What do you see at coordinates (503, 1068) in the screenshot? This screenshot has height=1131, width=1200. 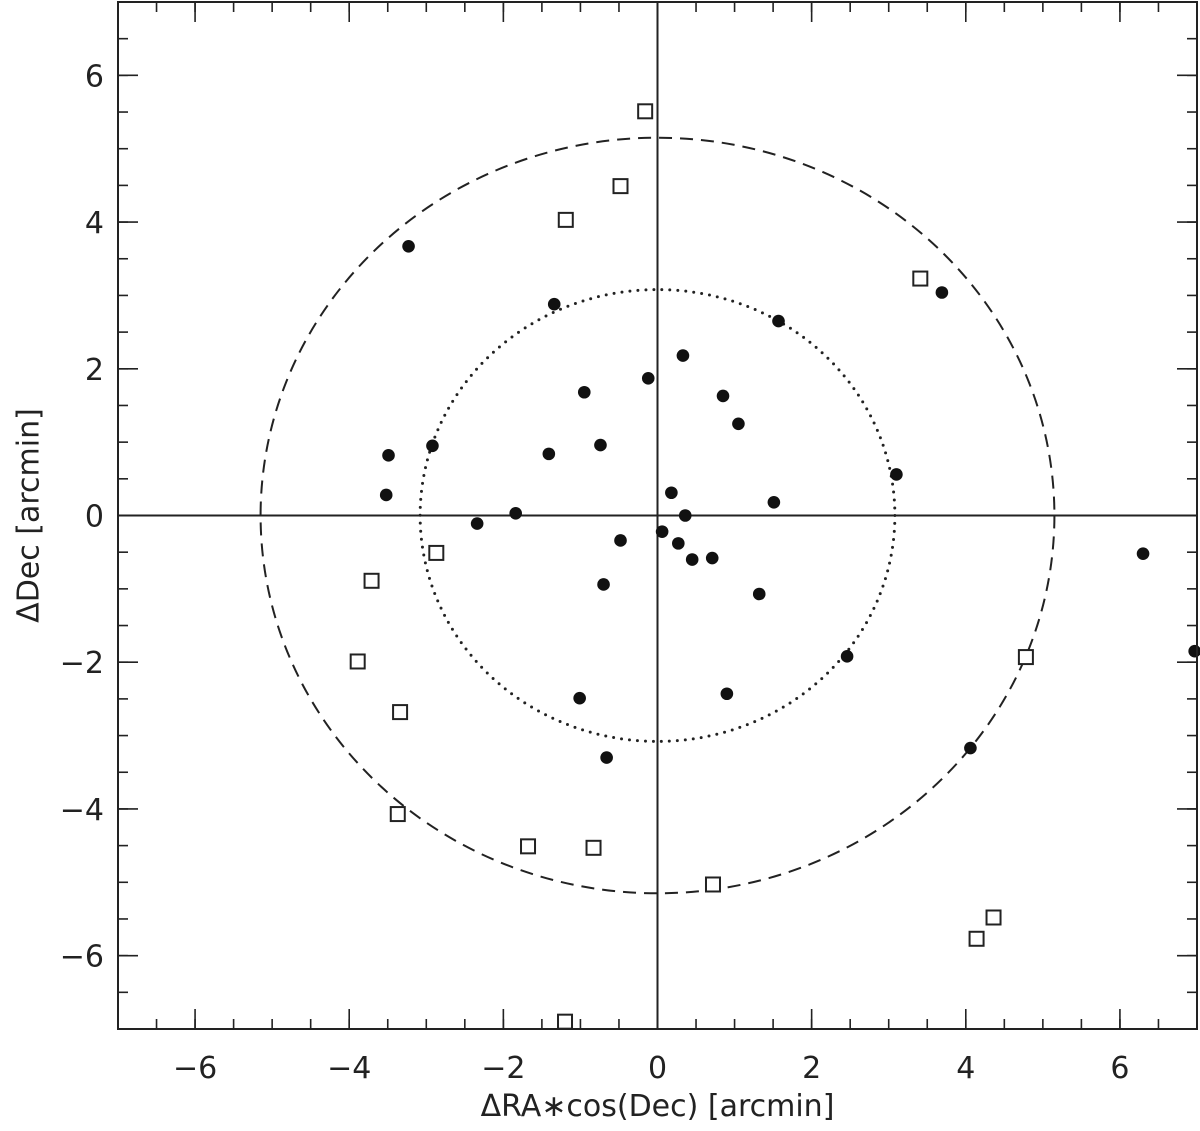 I see `x-tick-label: −2` at bounding box center [503, 1068].